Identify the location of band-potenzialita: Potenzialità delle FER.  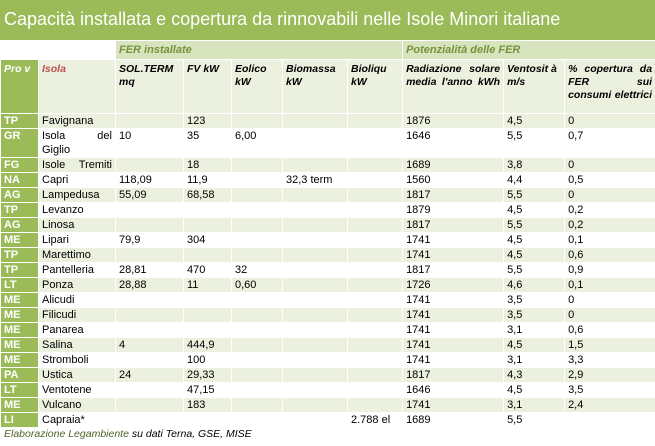
(528, 50).